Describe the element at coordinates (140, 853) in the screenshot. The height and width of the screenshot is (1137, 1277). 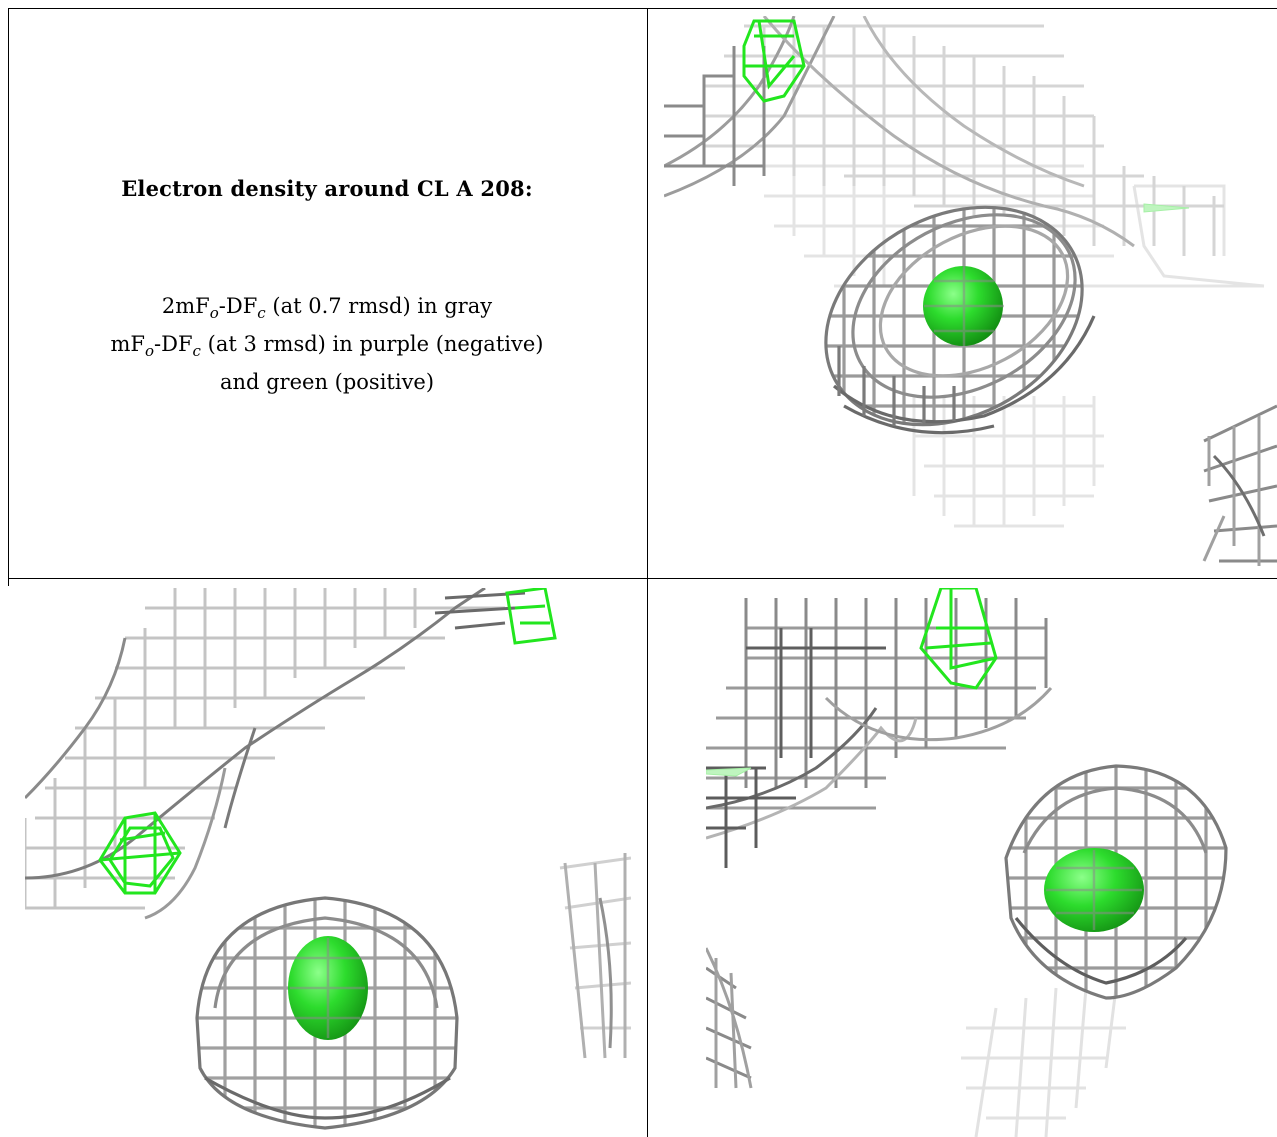
I see `positive-density-cube` at that location.